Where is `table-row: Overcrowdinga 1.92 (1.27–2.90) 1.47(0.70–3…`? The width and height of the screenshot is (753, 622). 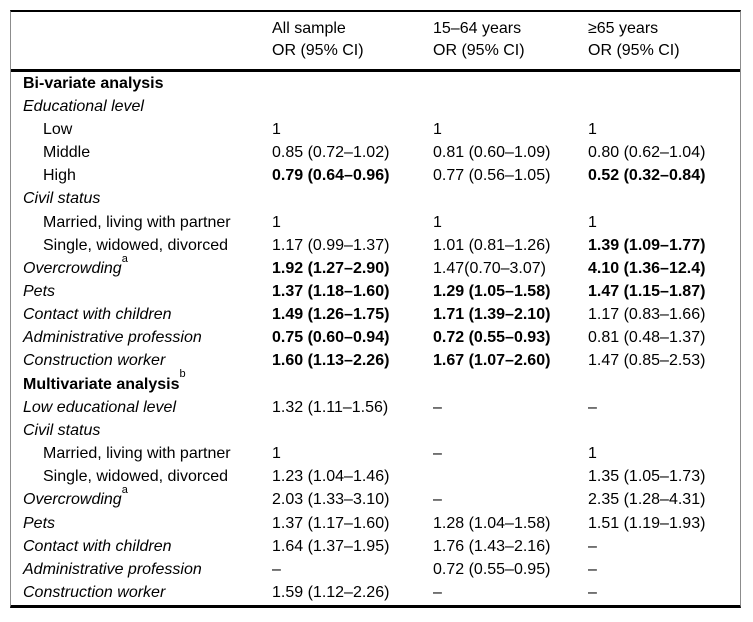
table-row: Overcrowdinga 1.92 (1.27–2.90) 1.47(0.70–3… is located at coordinates (375, 266).